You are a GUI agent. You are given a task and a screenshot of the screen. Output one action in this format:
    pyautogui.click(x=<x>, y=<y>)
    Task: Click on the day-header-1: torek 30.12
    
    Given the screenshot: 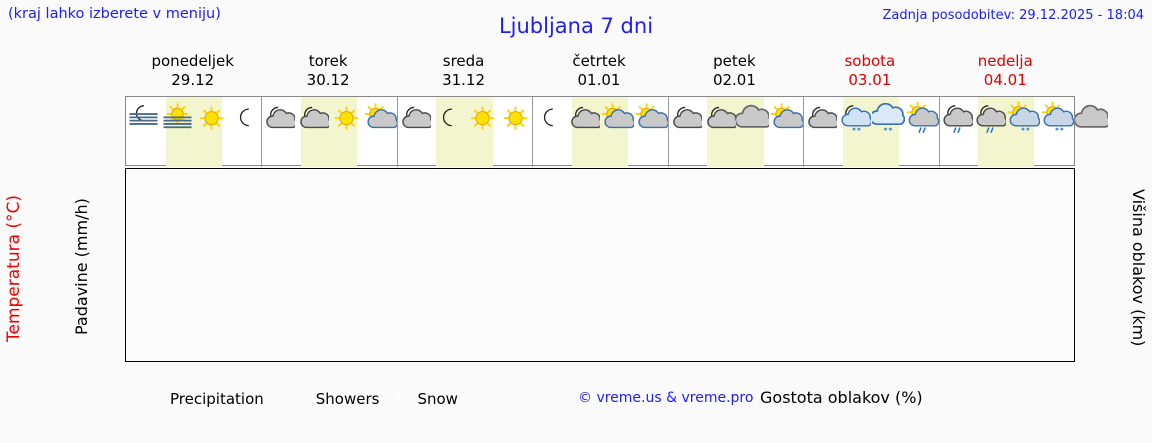 What is the action you would take?
    pyautogui.click(x=327, y=71)
    